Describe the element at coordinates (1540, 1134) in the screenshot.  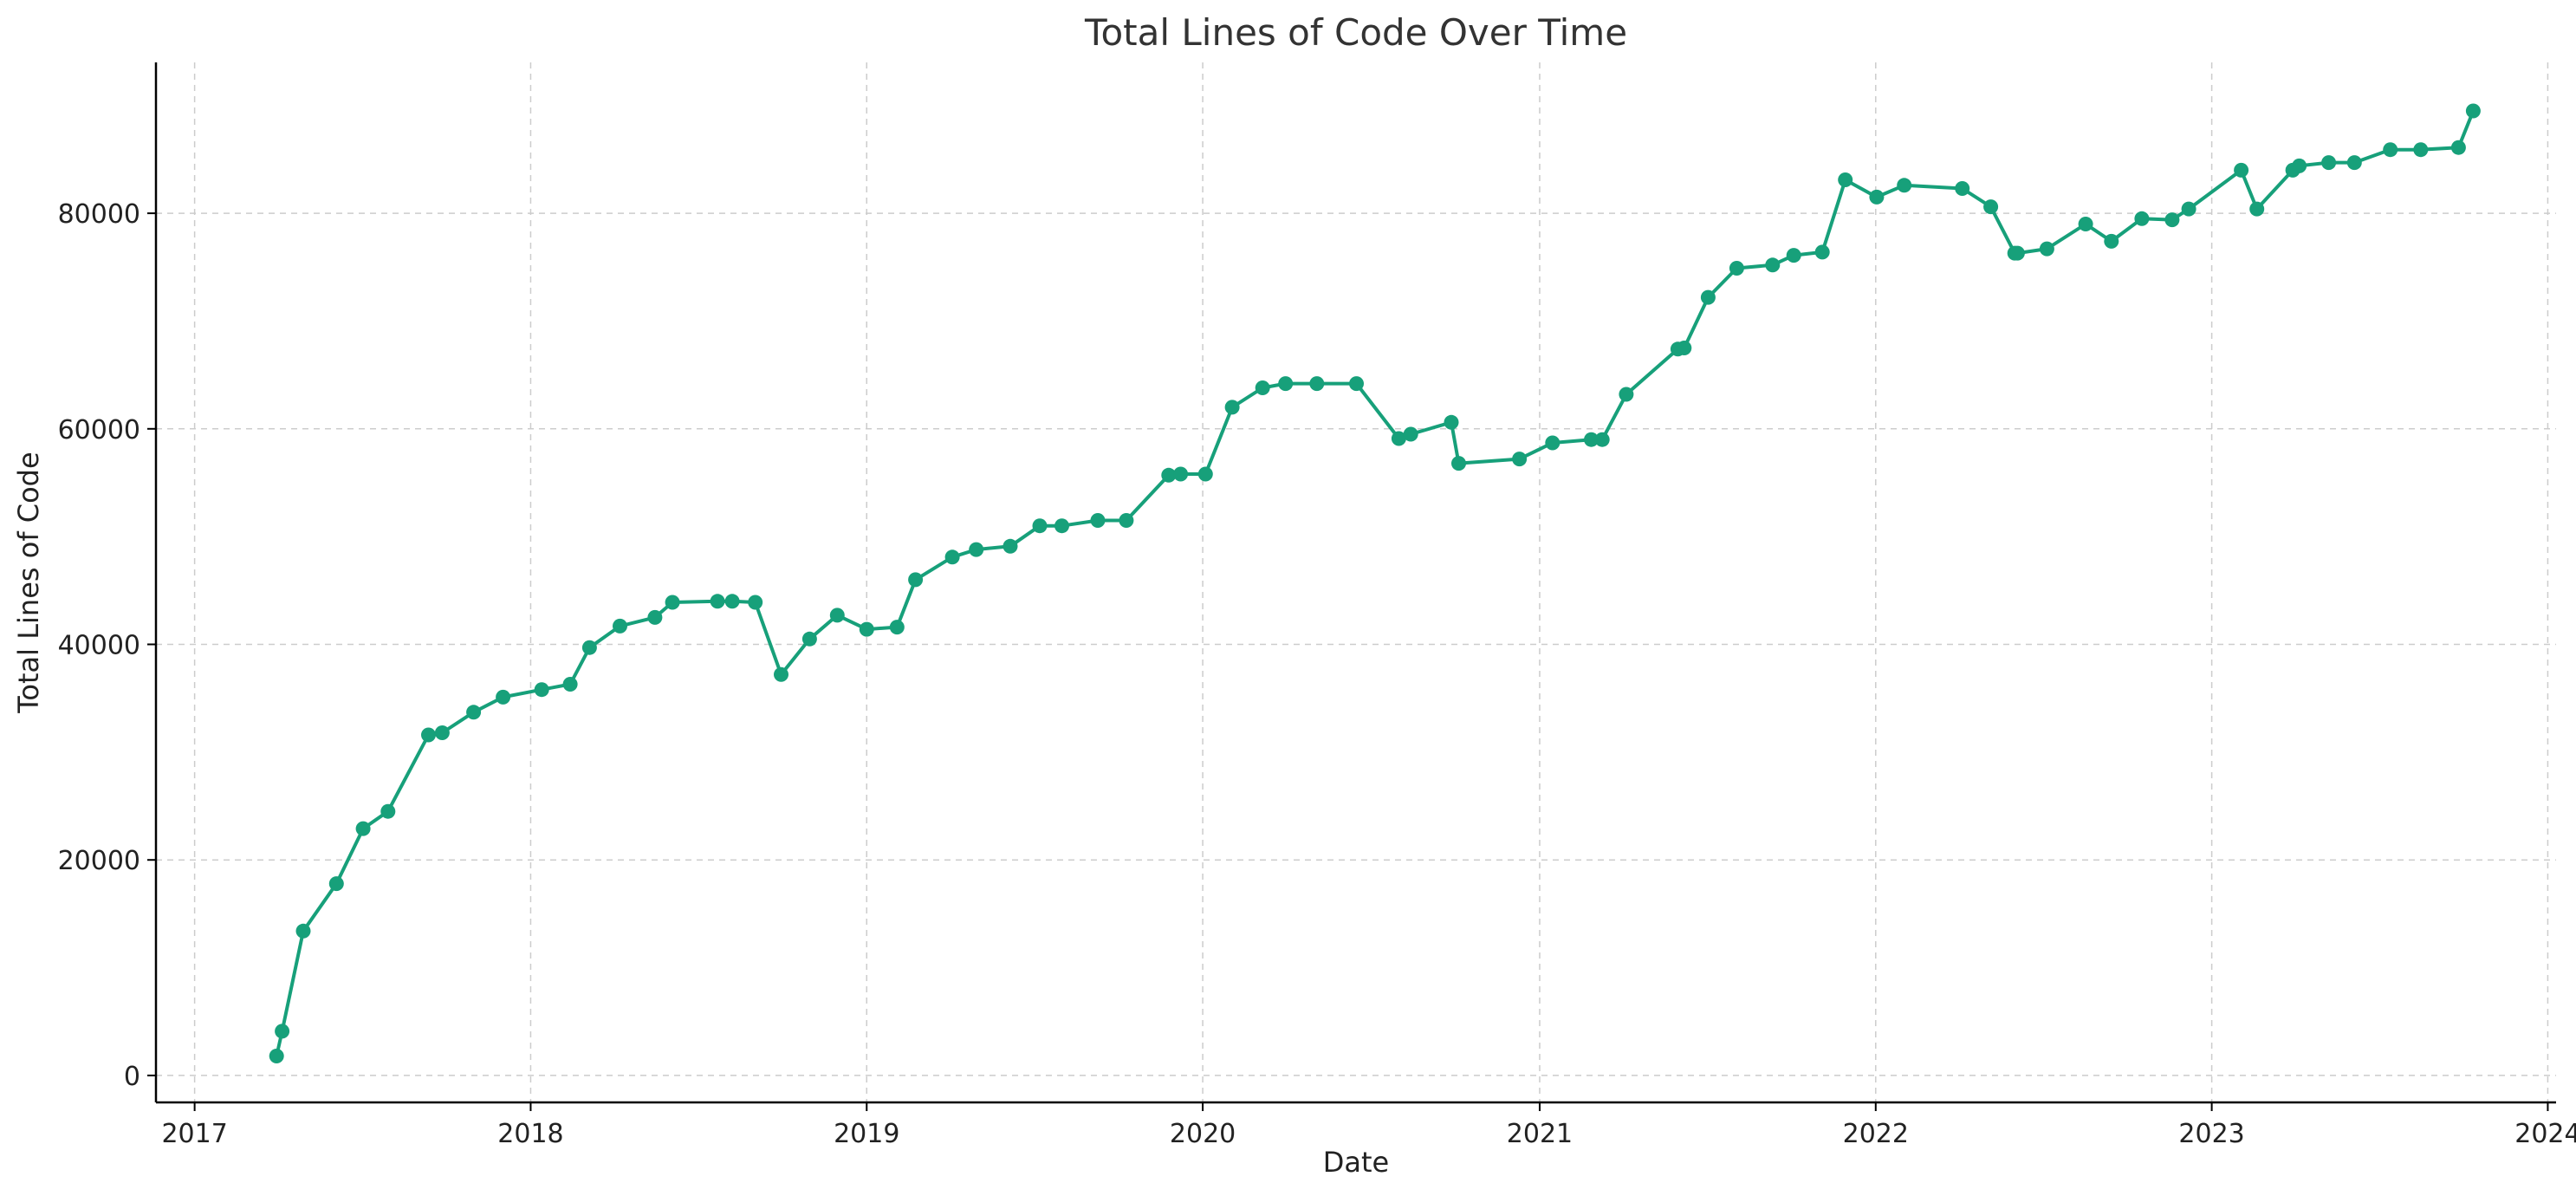
I see `x-tick-label: 2021` at that location.